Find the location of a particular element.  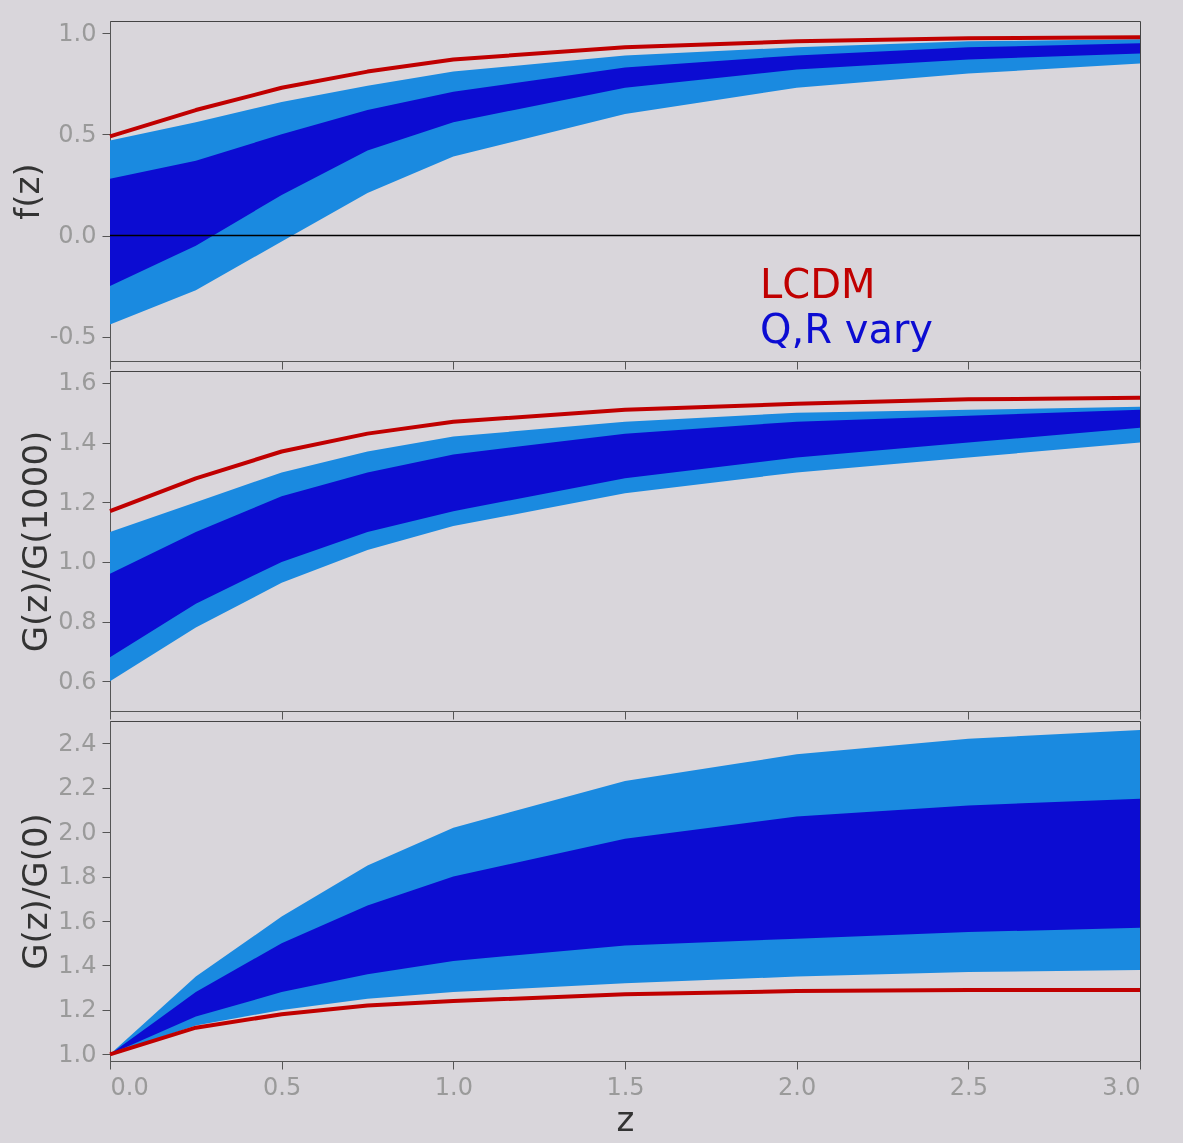

text: LCDM is located at coordinates (818, 284).